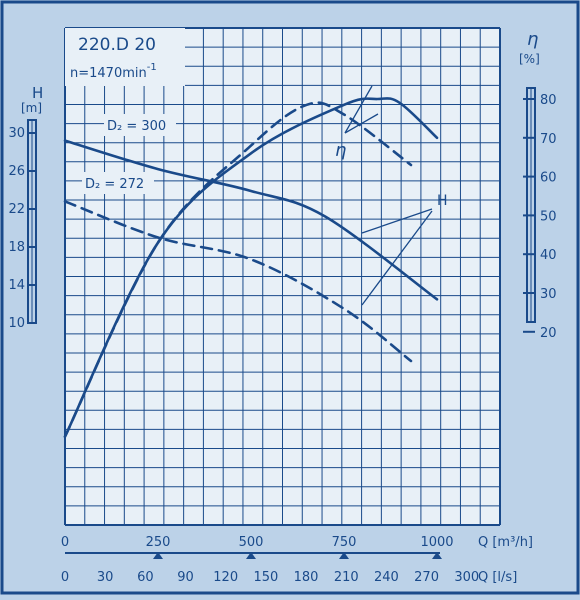  I want to click on model-label: 220.D 20, so click(117, 45).